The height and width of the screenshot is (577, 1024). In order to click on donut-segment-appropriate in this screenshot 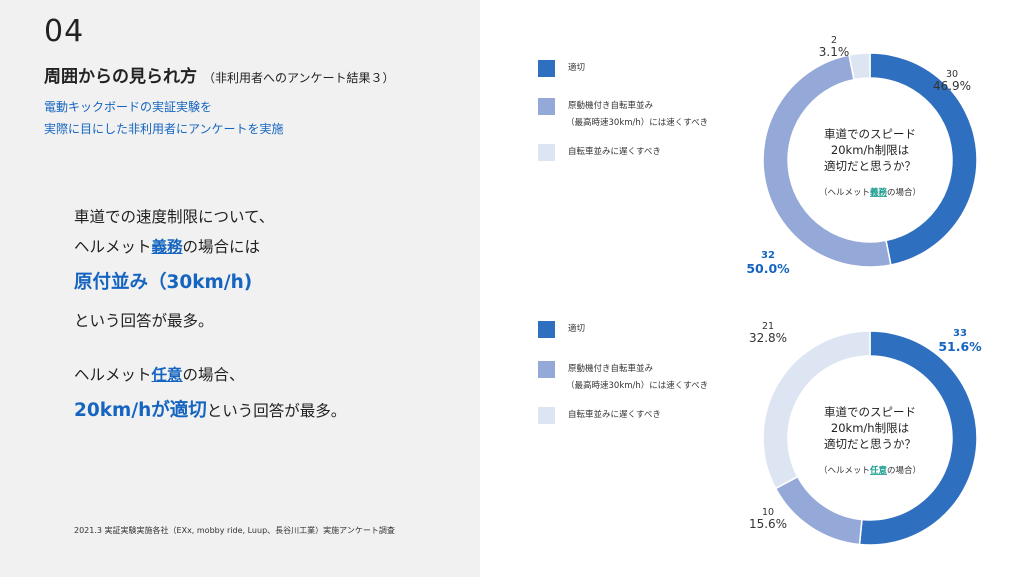, I will do `click(918, 438)`.